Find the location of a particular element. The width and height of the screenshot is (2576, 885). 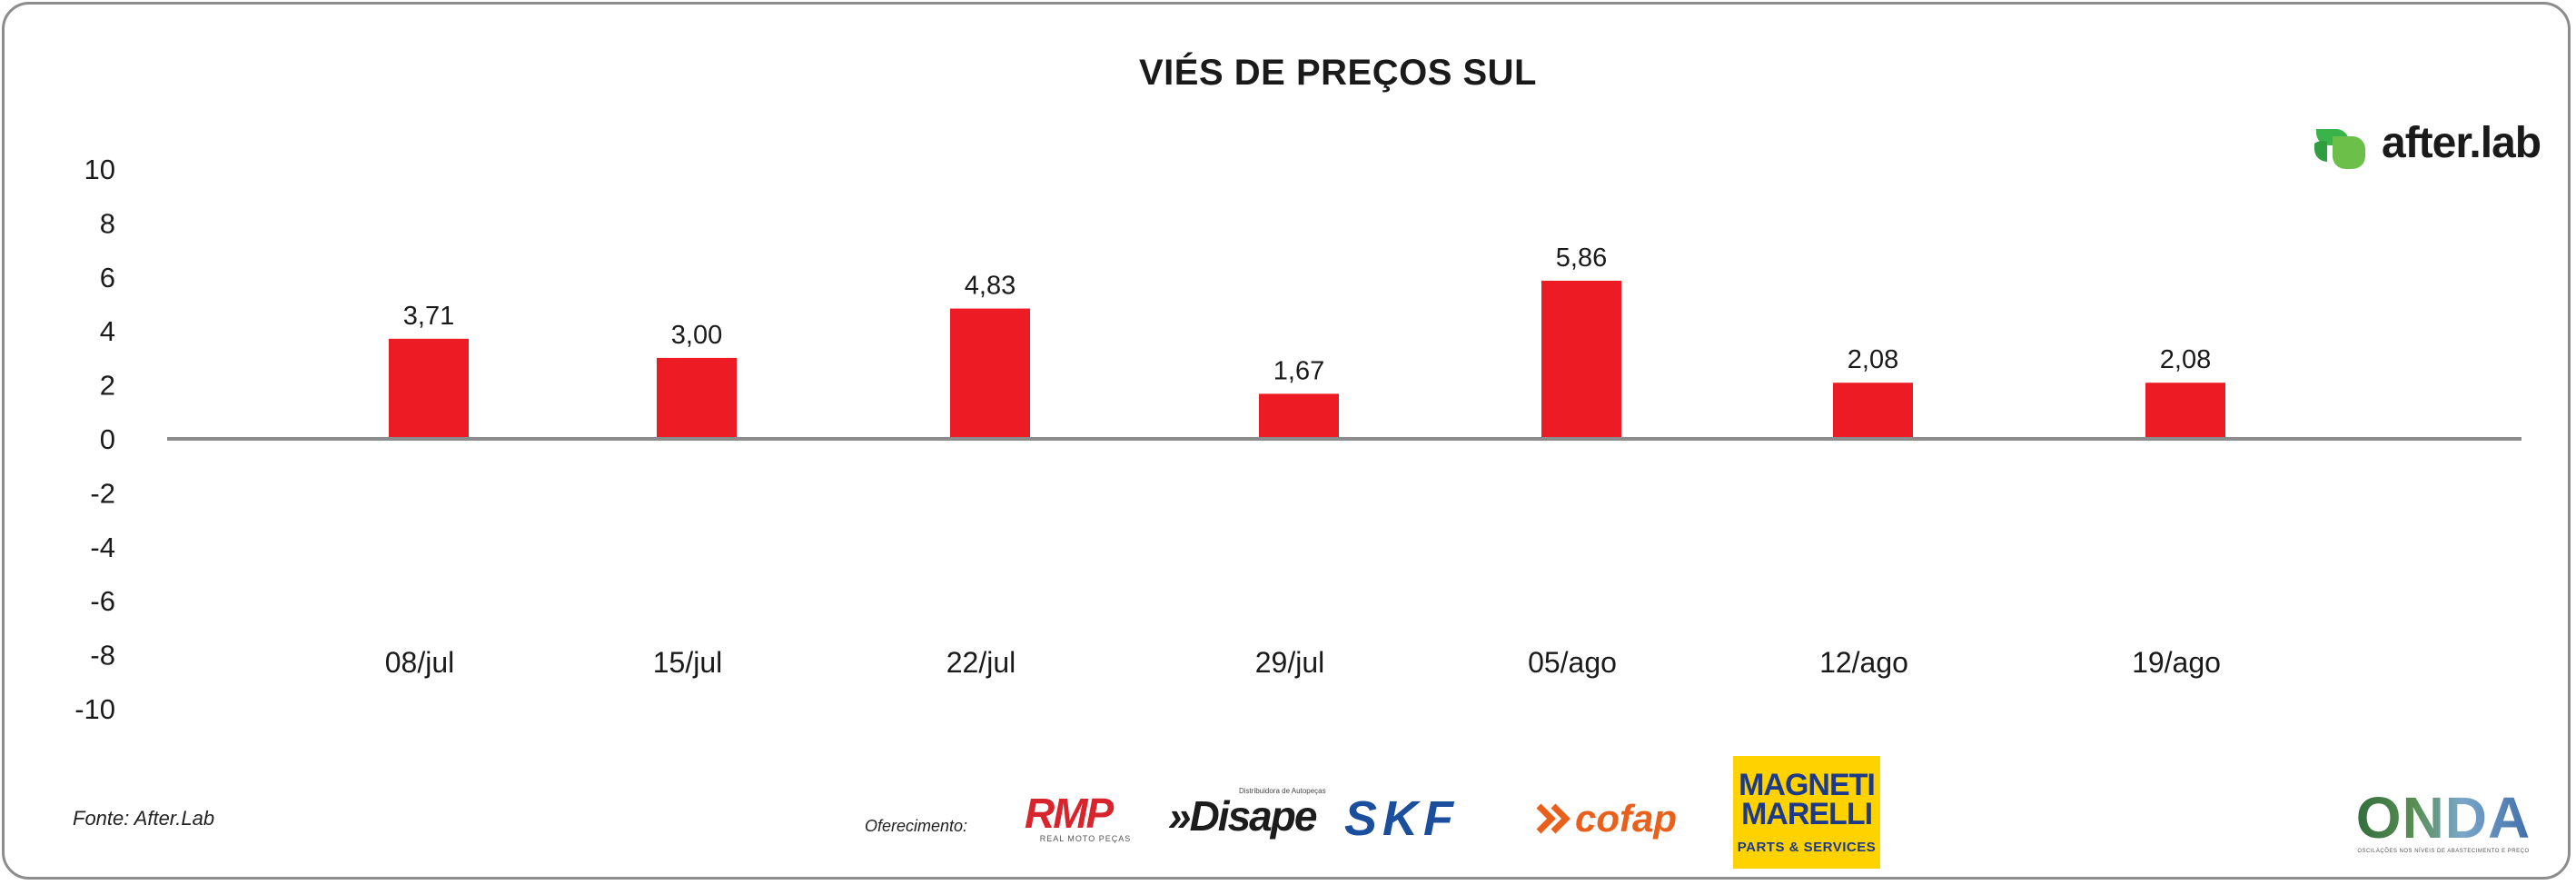

magneti-marelli-logo-text: MAGNETI MARELLI is located at coordinates (1807, 799).